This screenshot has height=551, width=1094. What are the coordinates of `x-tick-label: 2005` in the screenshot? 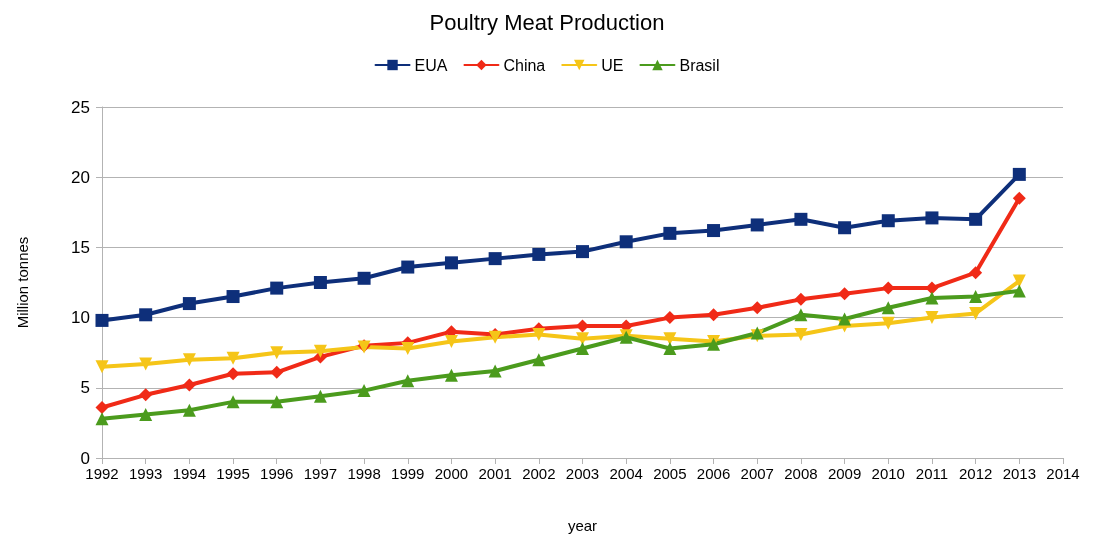 It's located at (670, 473).